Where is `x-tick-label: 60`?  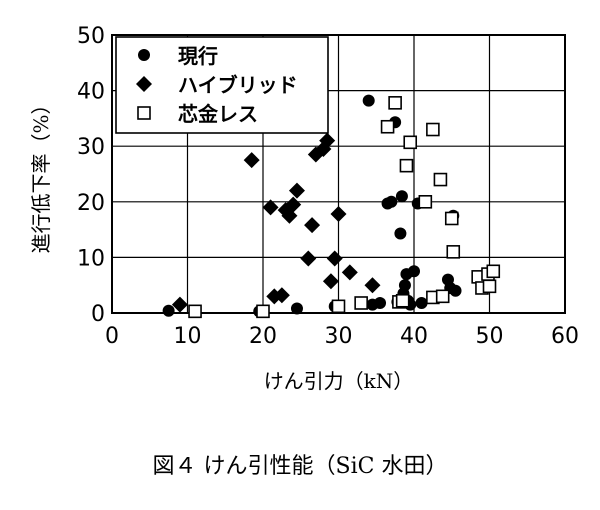
x-tick-label: 60 is located at coordinates (565, 336).